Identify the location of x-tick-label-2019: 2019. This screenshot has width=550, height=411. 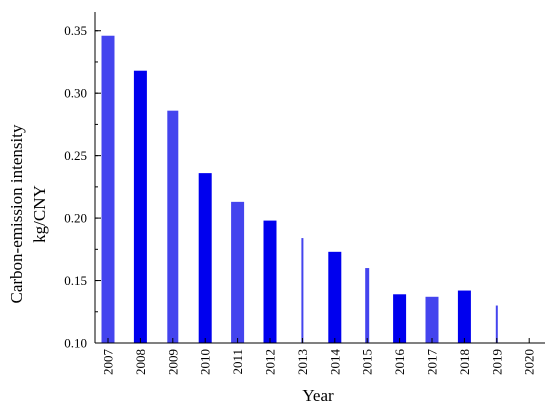
(496, 362).